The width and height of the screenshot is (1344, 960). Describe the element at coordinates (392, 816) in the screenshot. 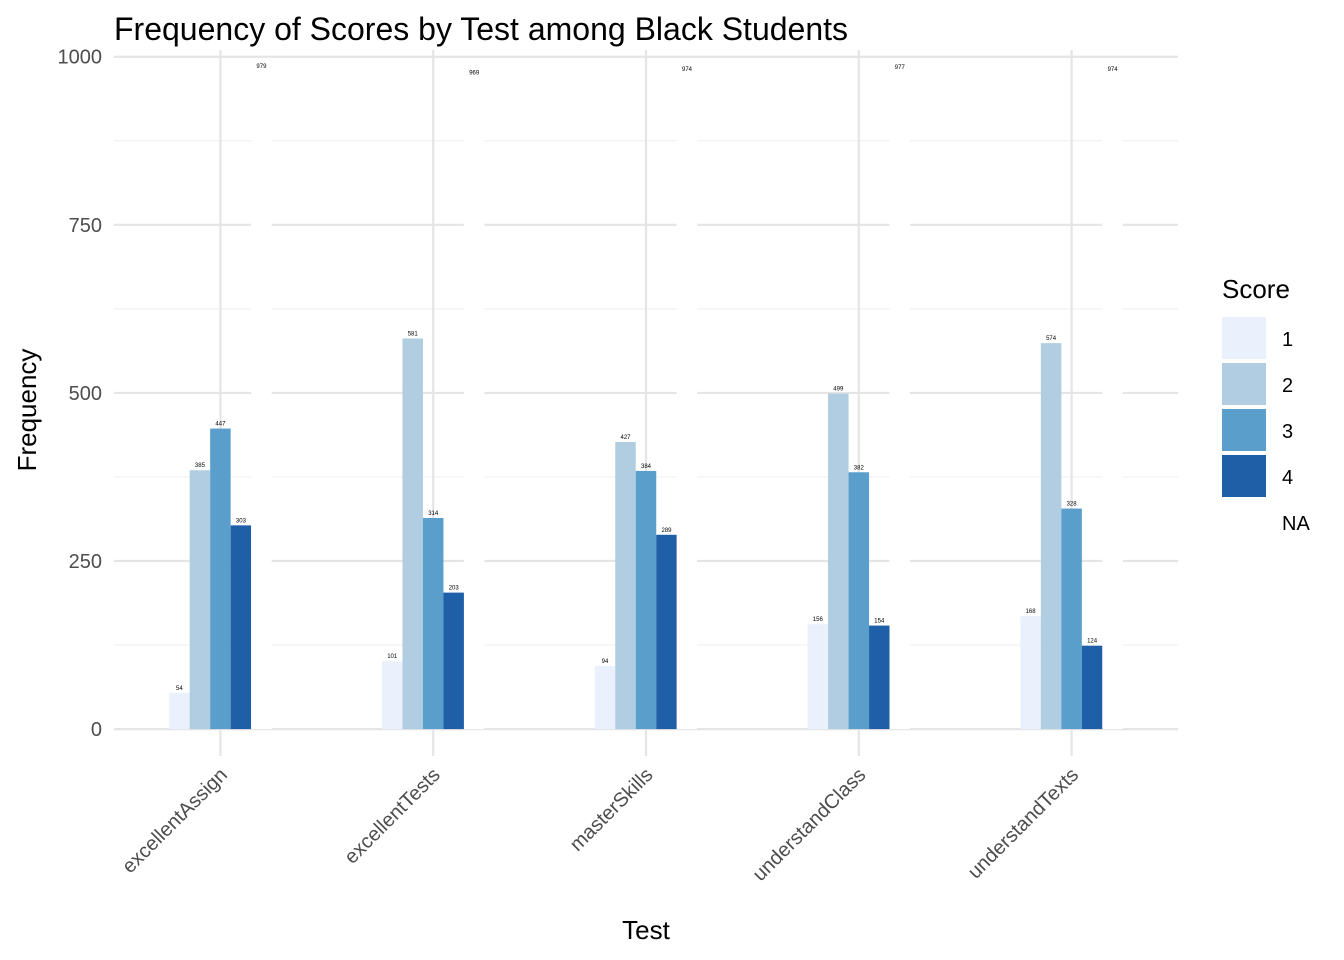

I see `x-tick-label: excellentTests` at that location.